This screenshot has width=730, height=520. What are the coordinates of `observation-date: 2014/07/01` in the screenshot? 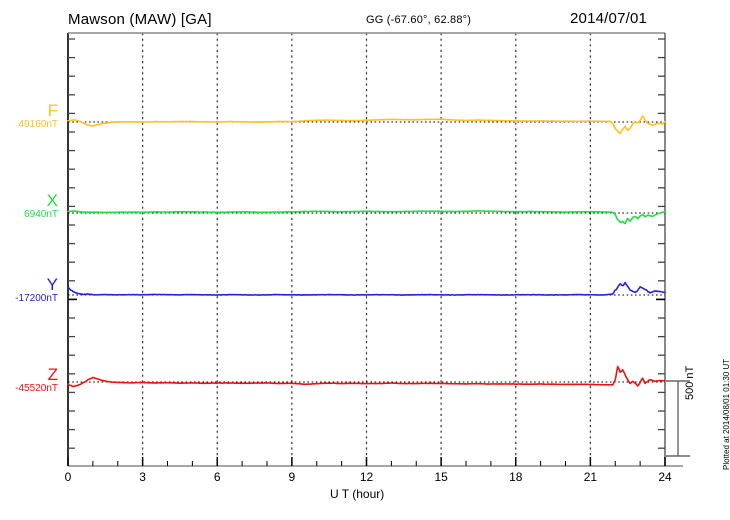 It's located at (609, 18).